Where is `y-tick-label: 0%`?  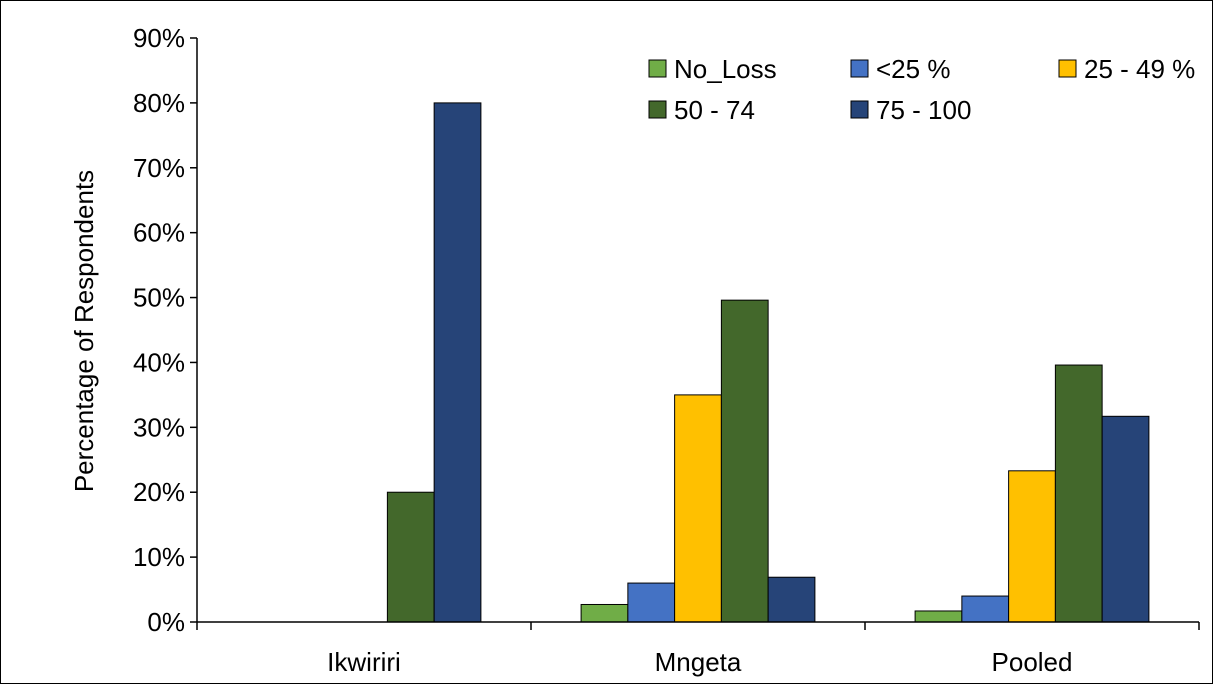 y-tick-label: 0% is located at coordinates (166, 622).